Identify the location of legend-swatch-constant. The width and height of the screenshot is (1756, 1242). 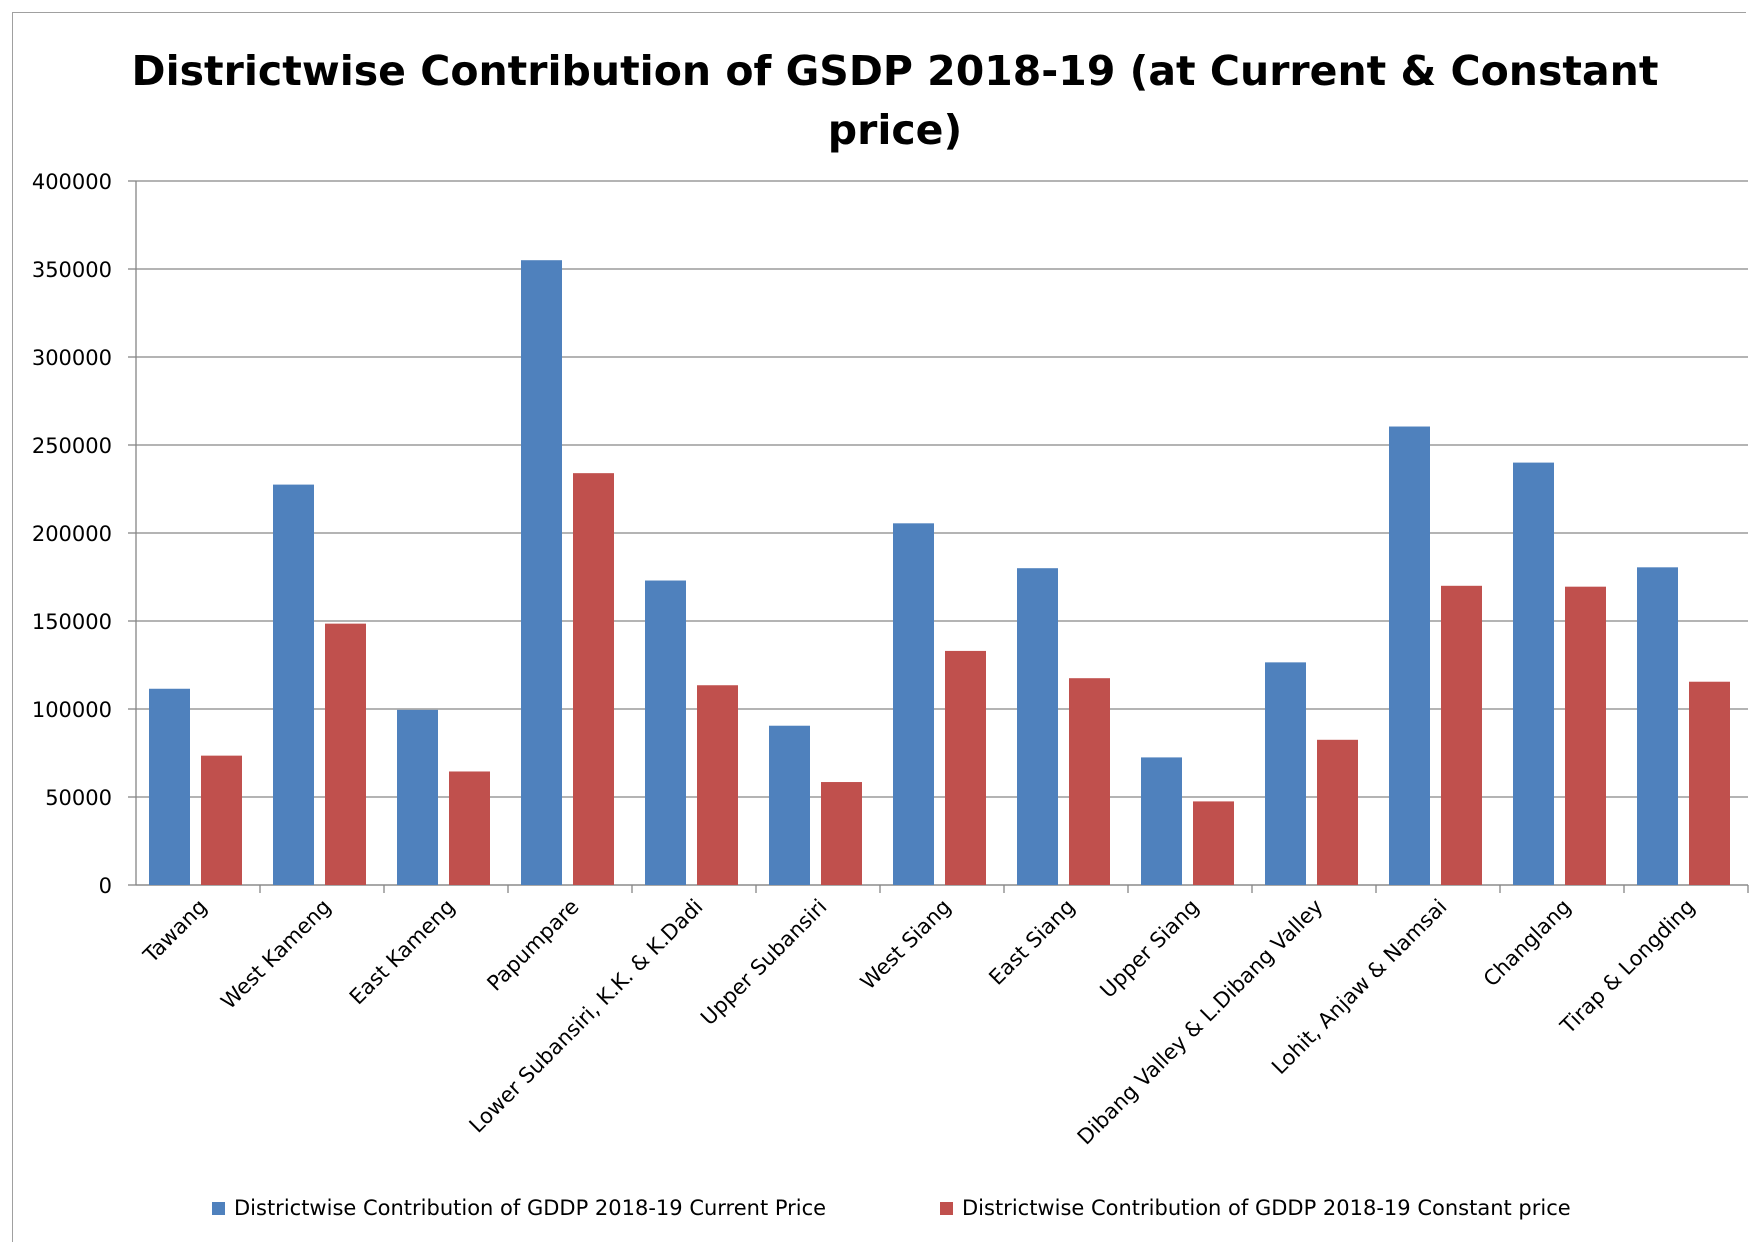
(946, 1208).